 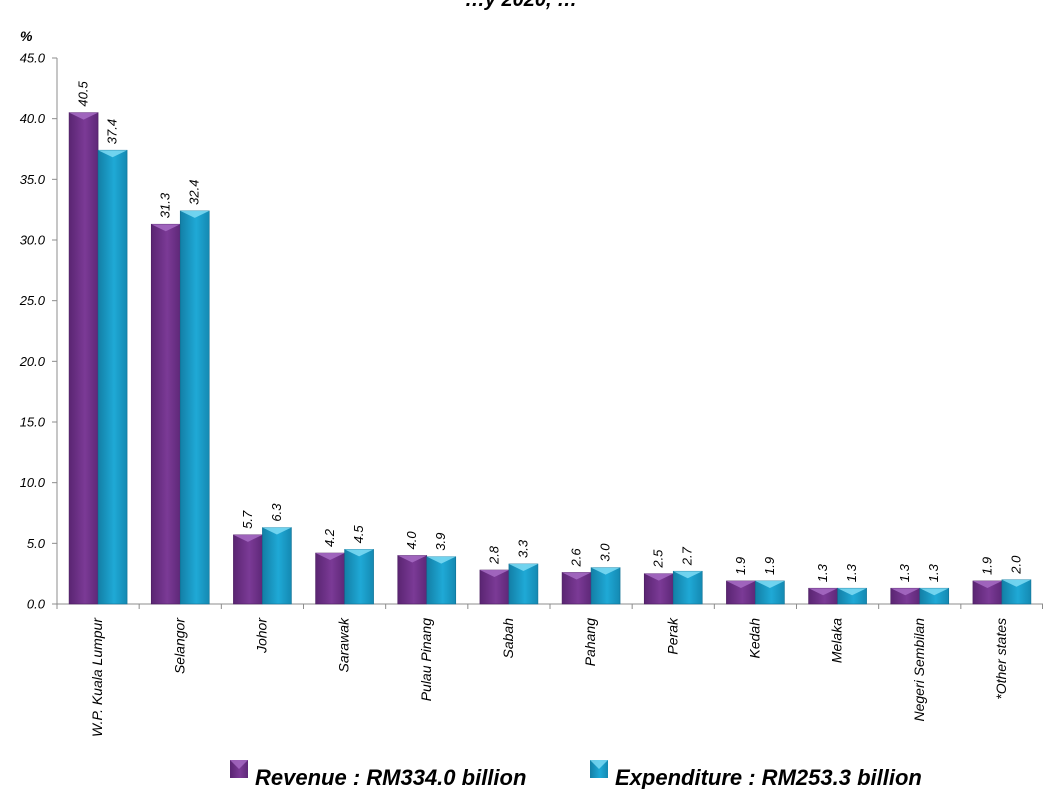 What do you see at coordinates (329, 537) in the screenshot?
I see `data-label: 4.2` at bounding box center [329, 537].